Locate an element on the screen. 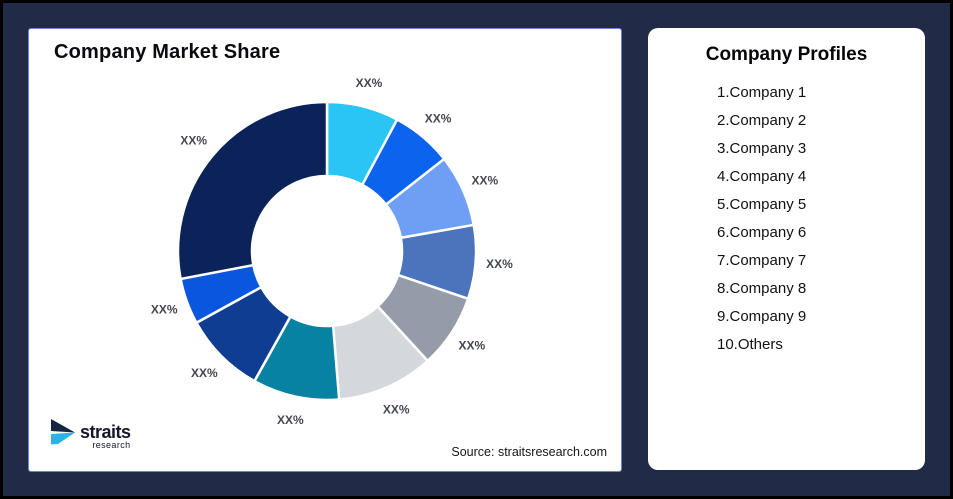  logo-subname-text: research is located at coordinates (111, 445).